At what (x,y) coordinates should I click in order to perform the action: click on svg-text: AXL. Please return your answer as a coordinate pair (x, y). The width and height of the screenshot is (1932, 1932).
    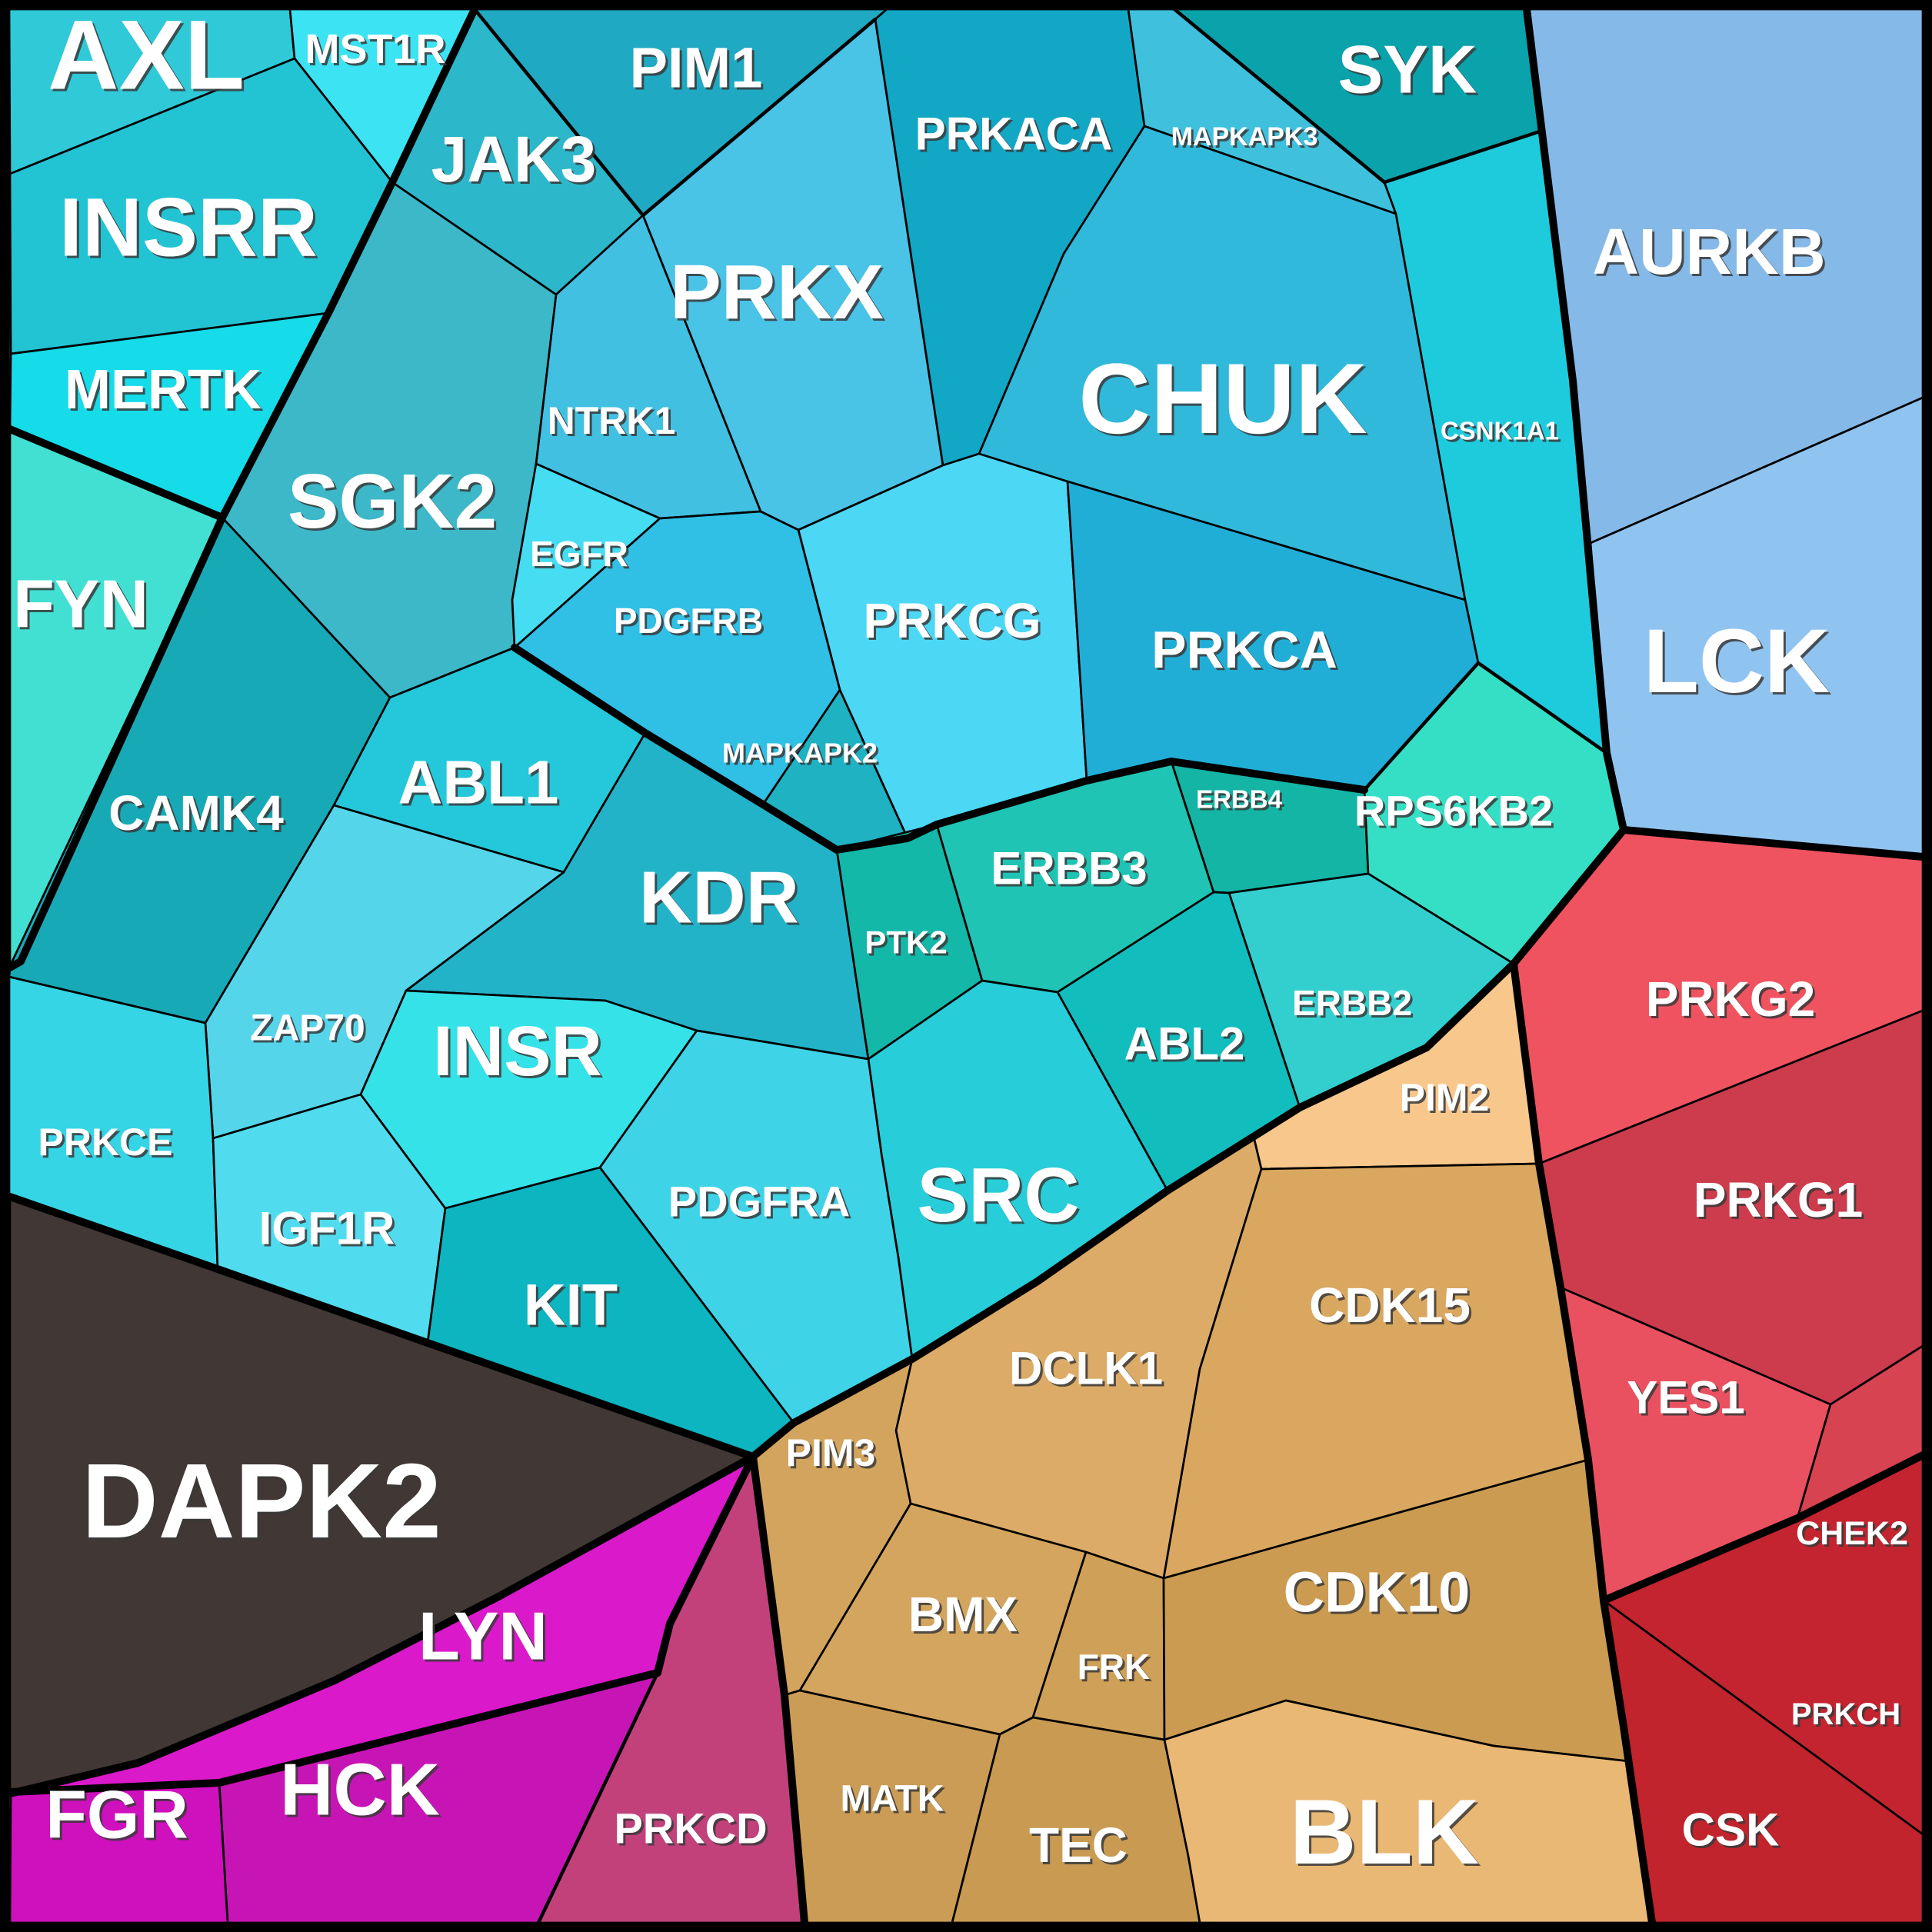
    Looking at the image, I should click on (146, 56).